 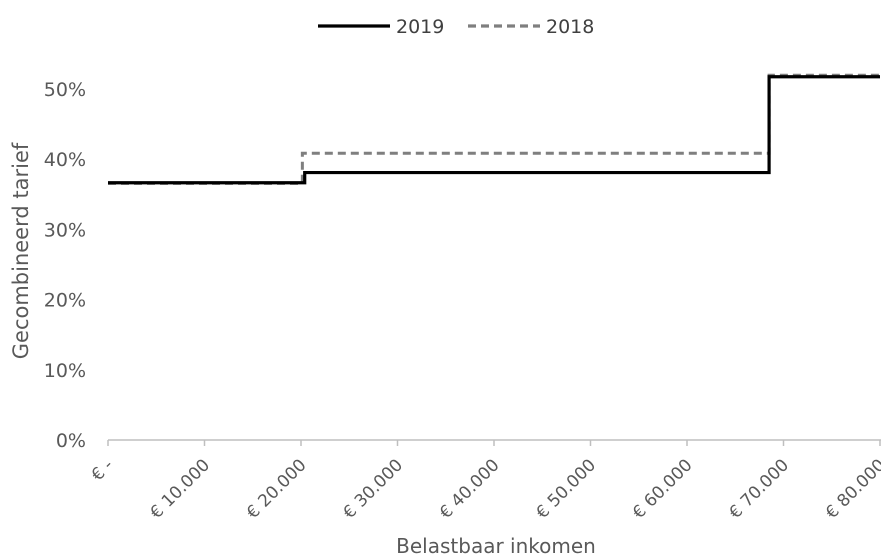 I want to click on x-tick-label: € -, so click(x=103, y=470).